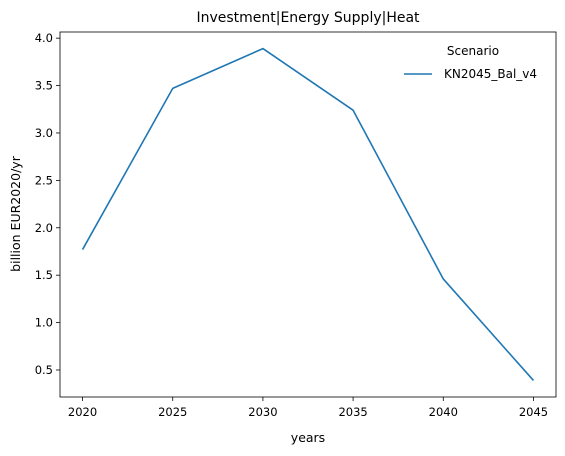 The height and width of the screenshot is (456, 565). I want to click on y-tick-label: 0.5, so click(44, 370).